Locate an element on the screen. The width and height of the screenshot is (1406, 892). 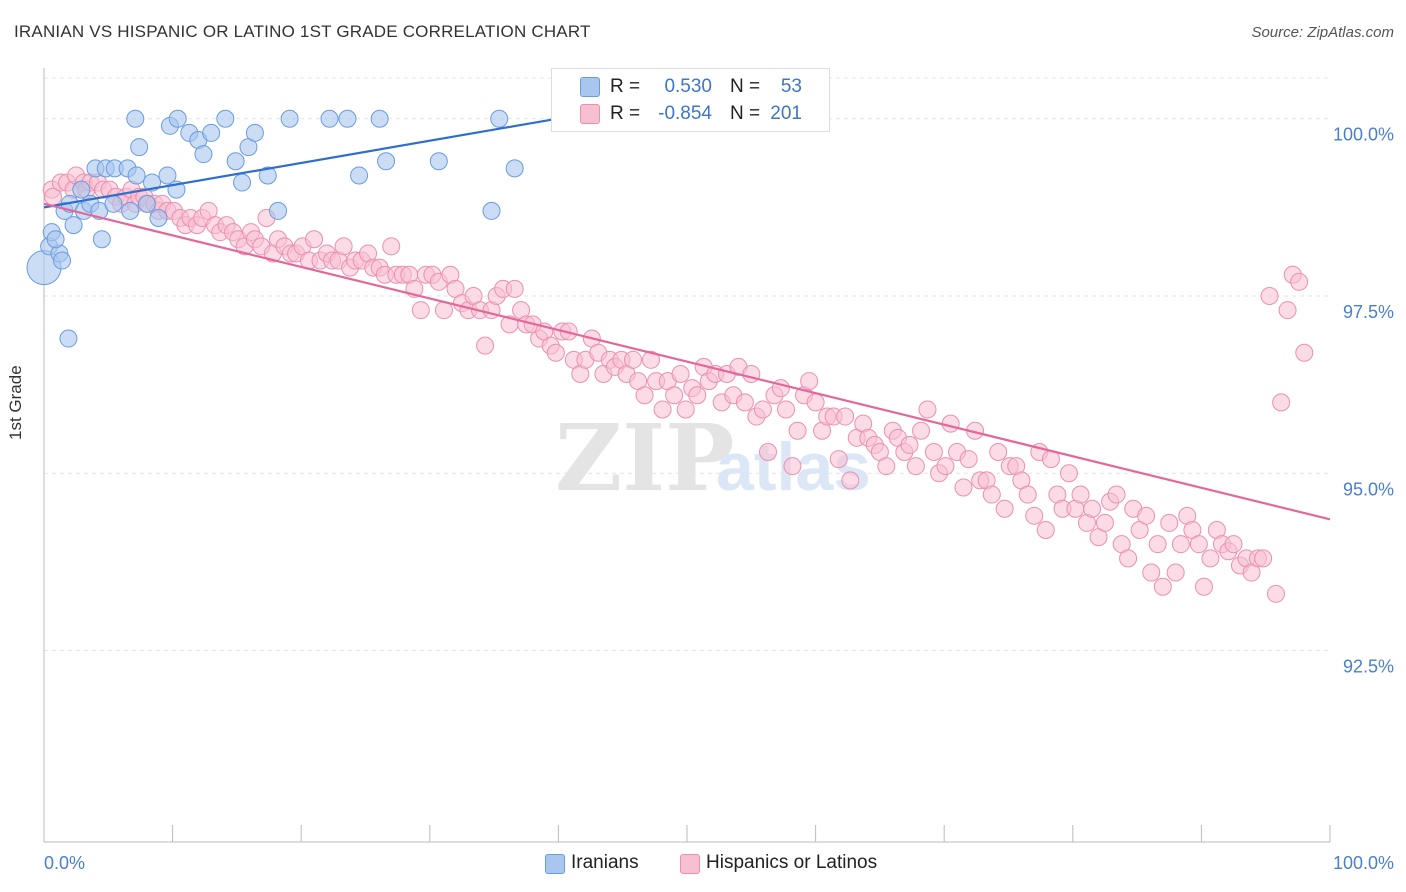
legend-label-hispanics: Hispanics or Latinos is located at coordinates (792, 862).